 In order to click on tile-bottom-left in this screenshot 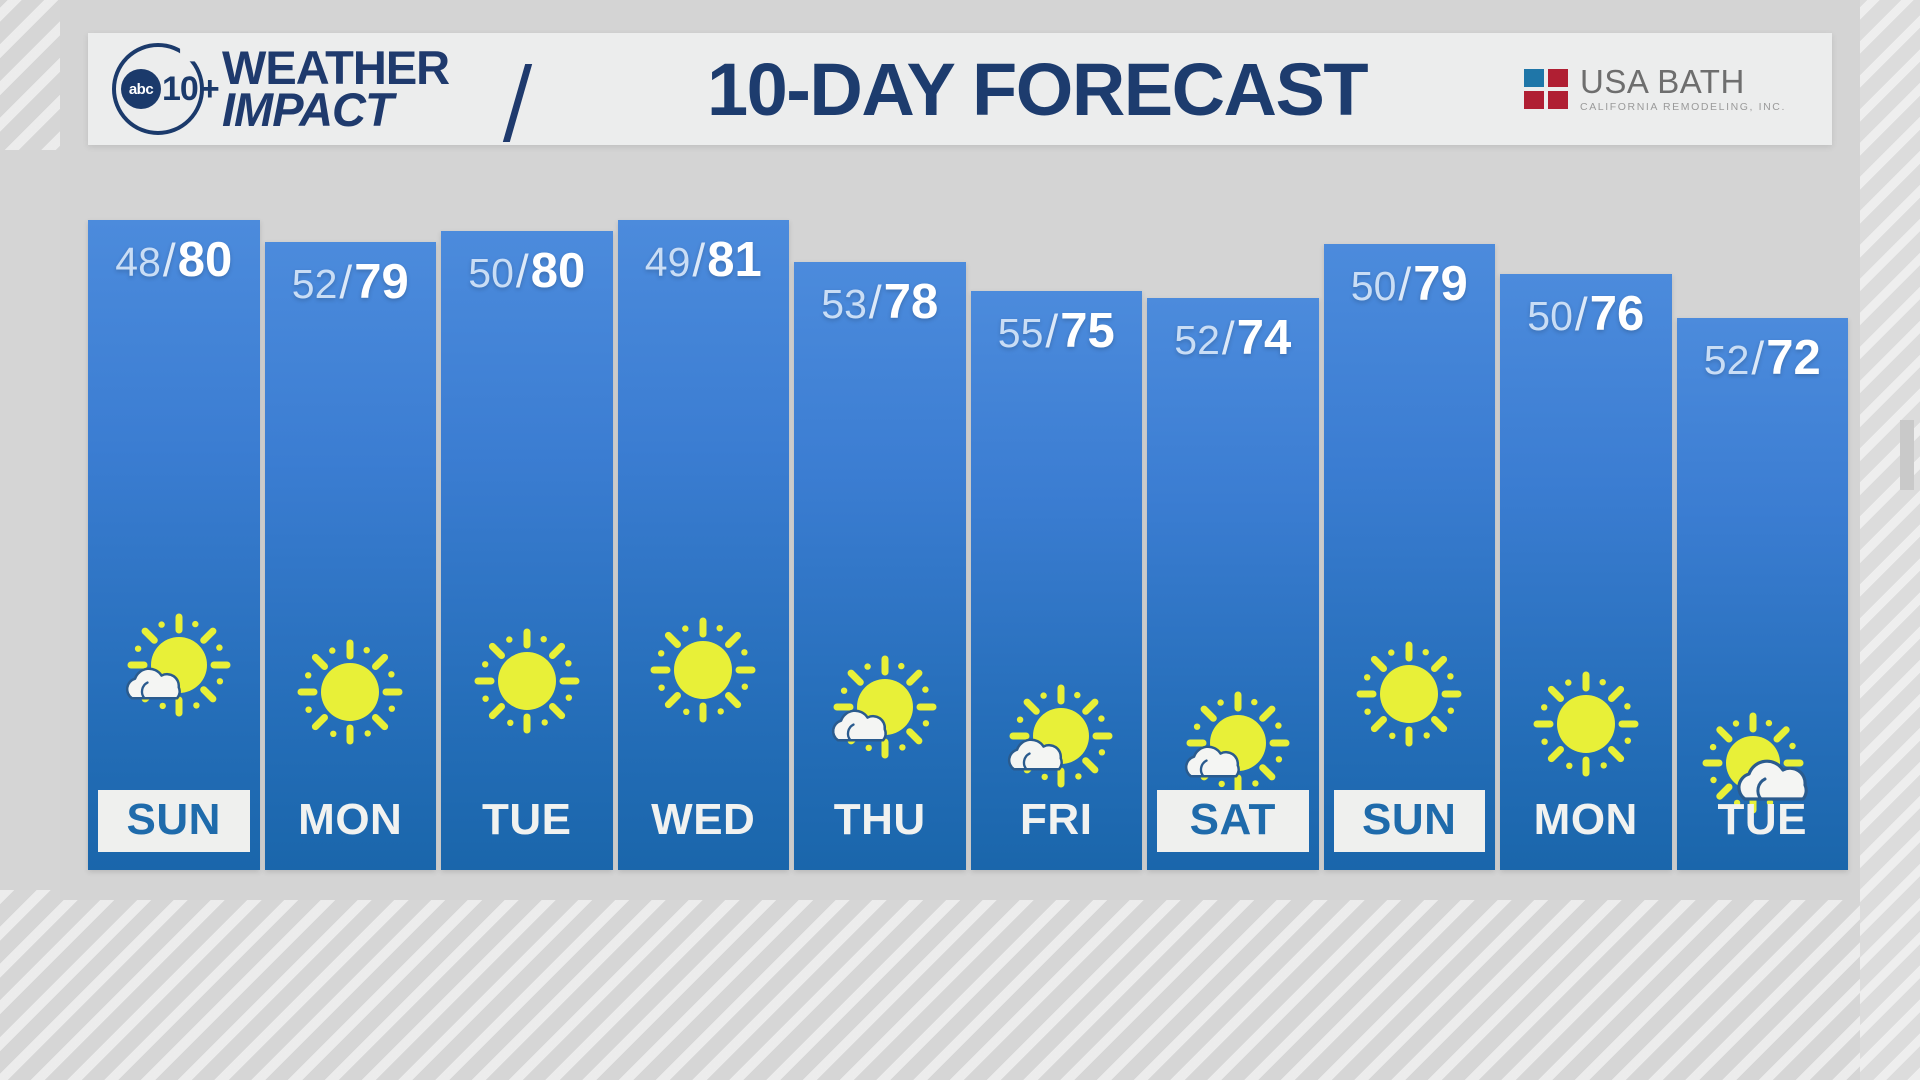, I will do `click(1534, 100)`.